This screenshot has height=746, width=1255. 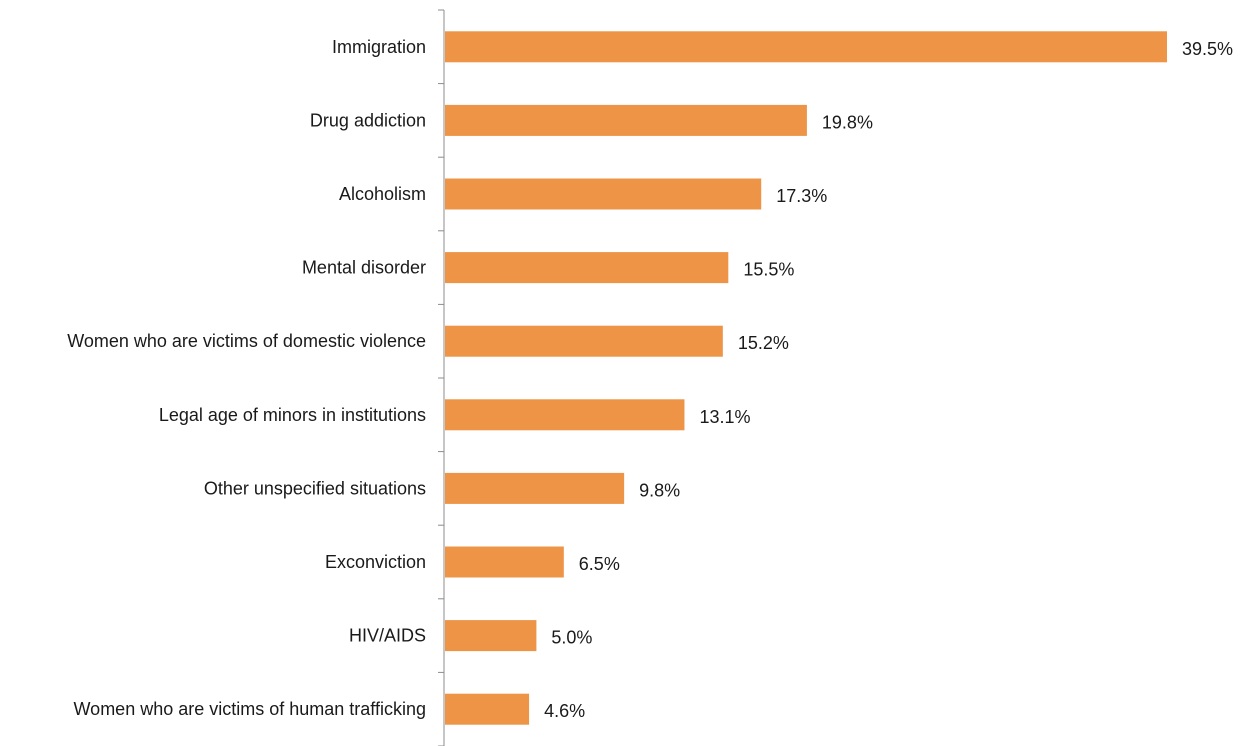 What do you see at coordinates (292, 415) in the screenshot?
I see `category-label: Legal age of minors in institutions` at bounding box center [292, 415].